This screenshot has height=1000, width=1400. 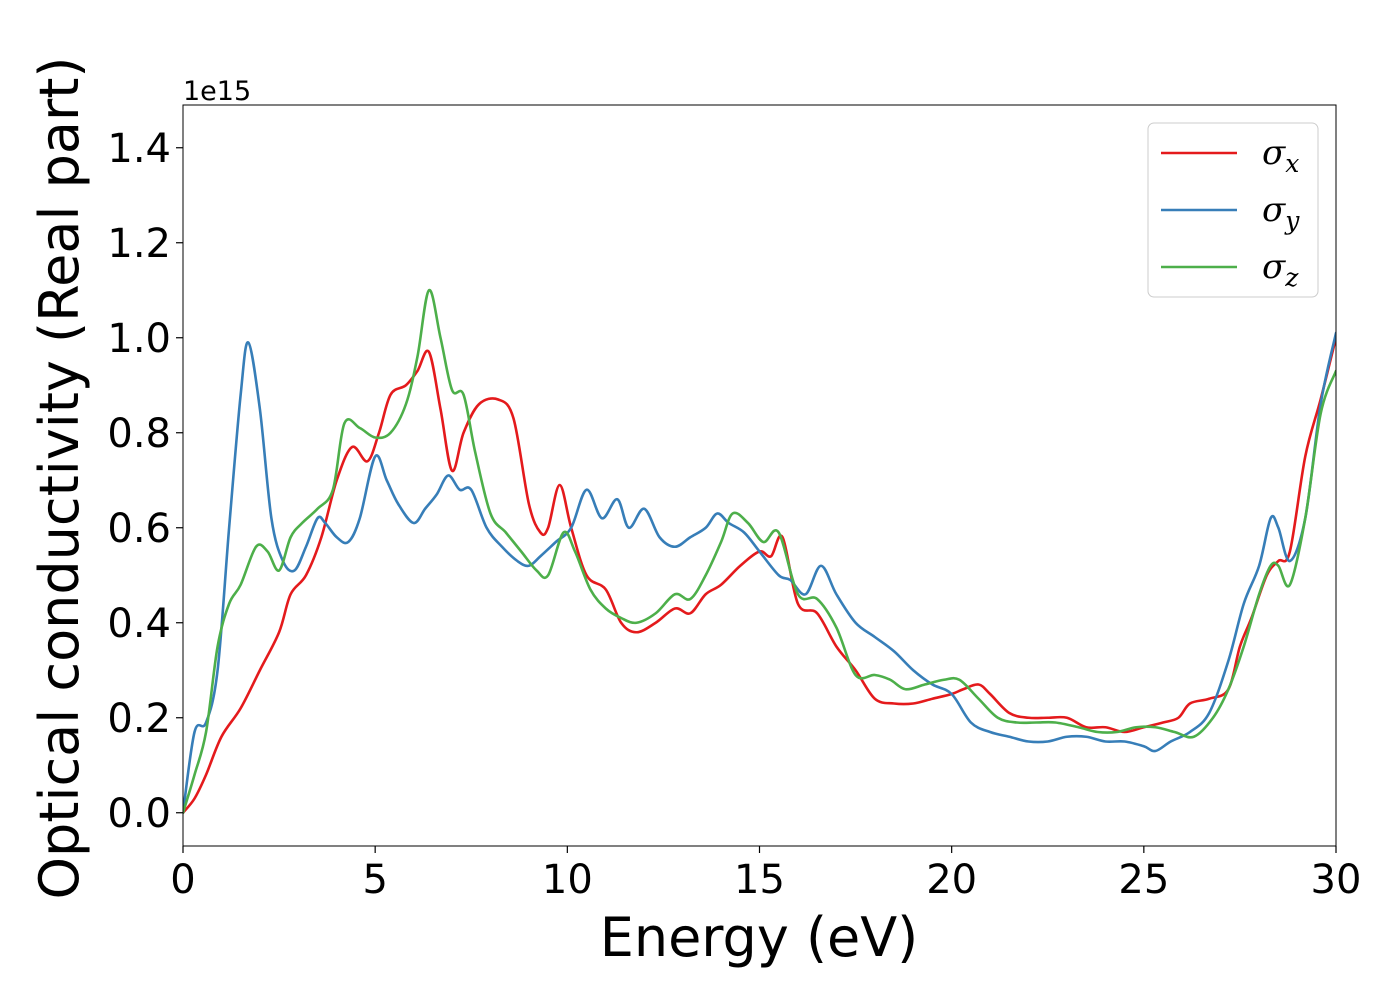 I want to click on legend-label-sigma-z: σz, so click(x=1280, y=269).